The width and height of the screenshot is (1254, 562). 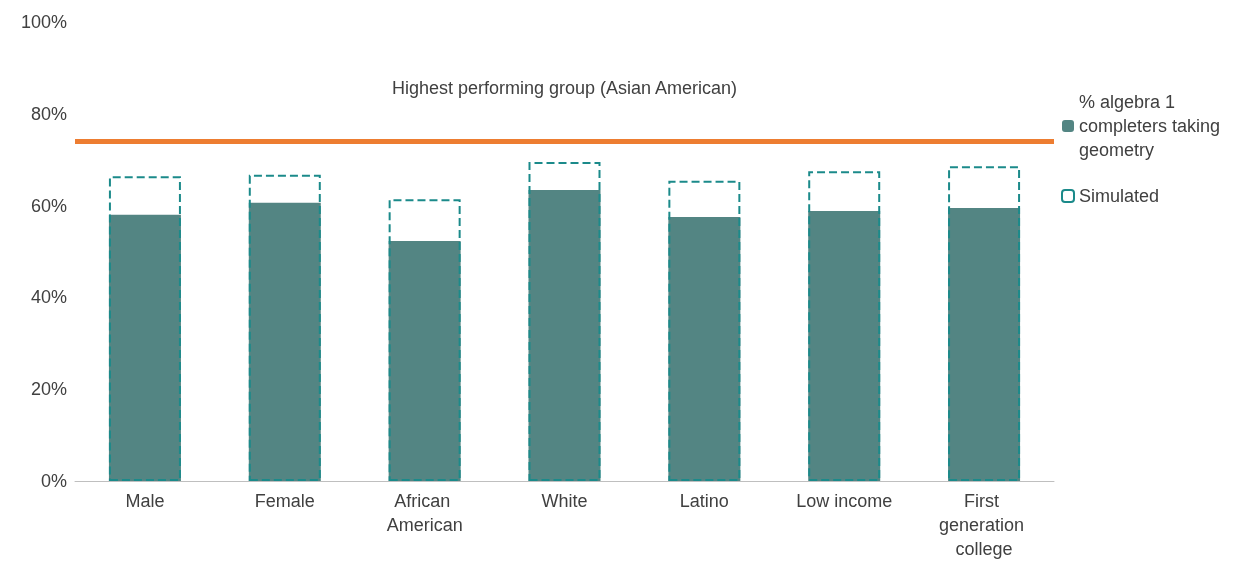 What do you see at coordinates (1152, 126) in the screenshot?
I see `legend-label: % algebra 1 completers taking geometry` at bounding box center [1152, 126].